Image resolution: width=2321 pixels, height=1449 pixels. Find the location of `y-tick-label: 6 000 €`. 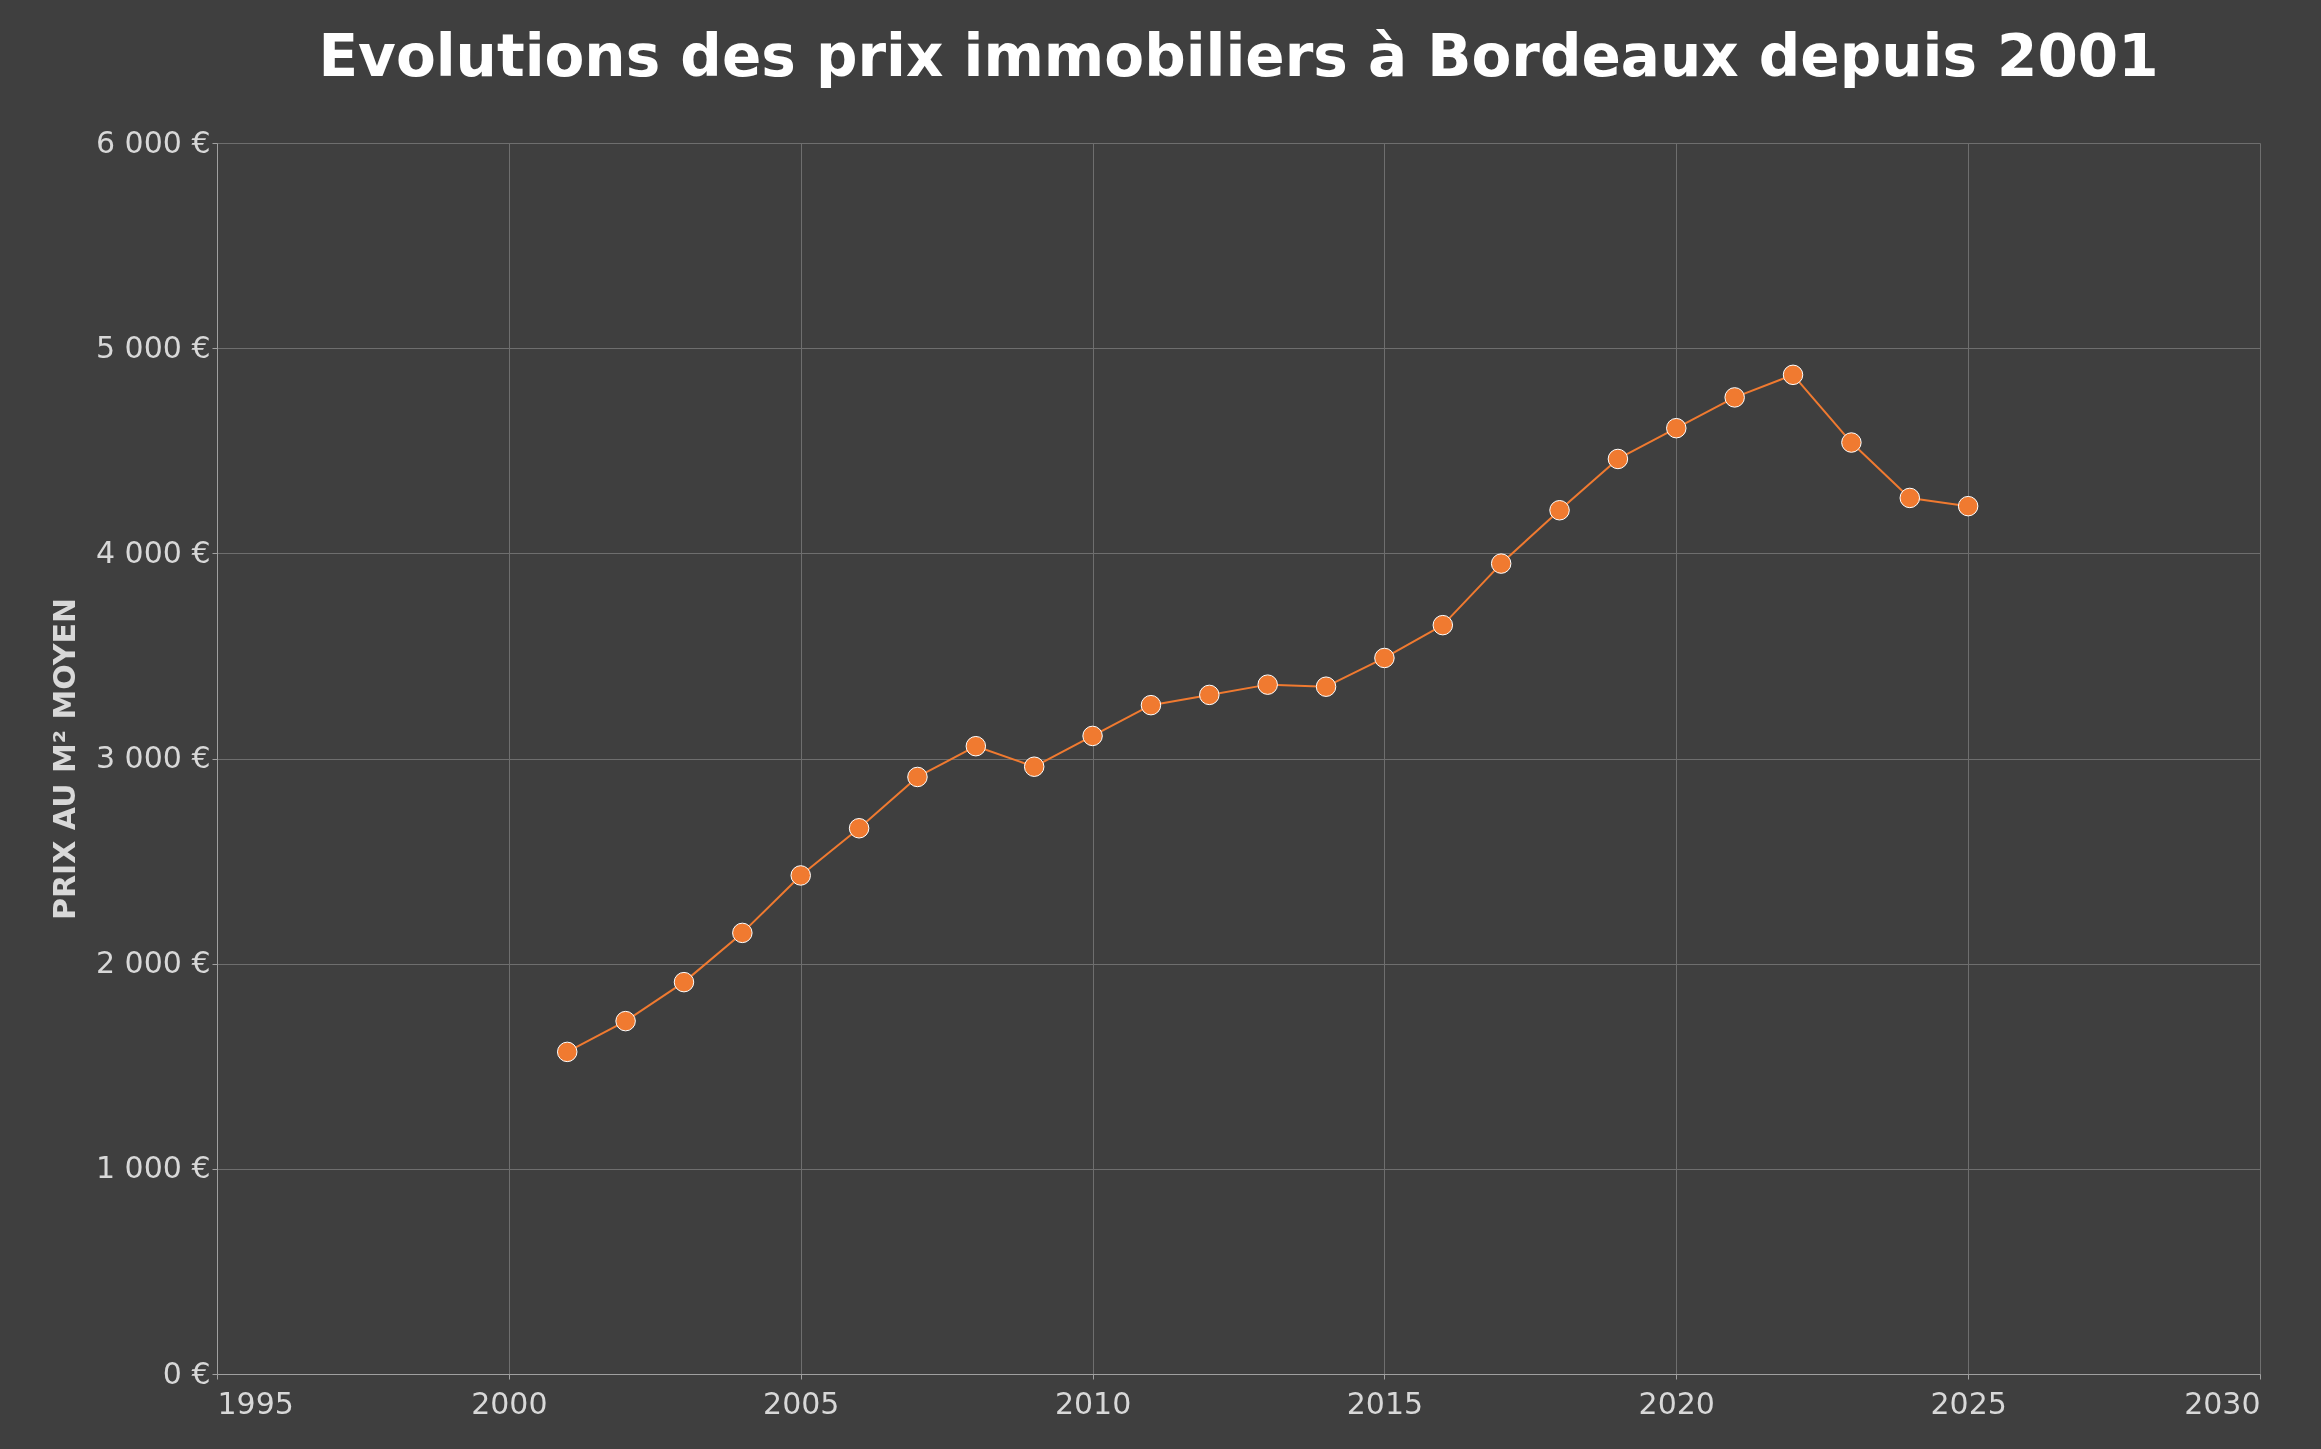

y-tick-label: 6 000 € is located at coordinates (153, 142).